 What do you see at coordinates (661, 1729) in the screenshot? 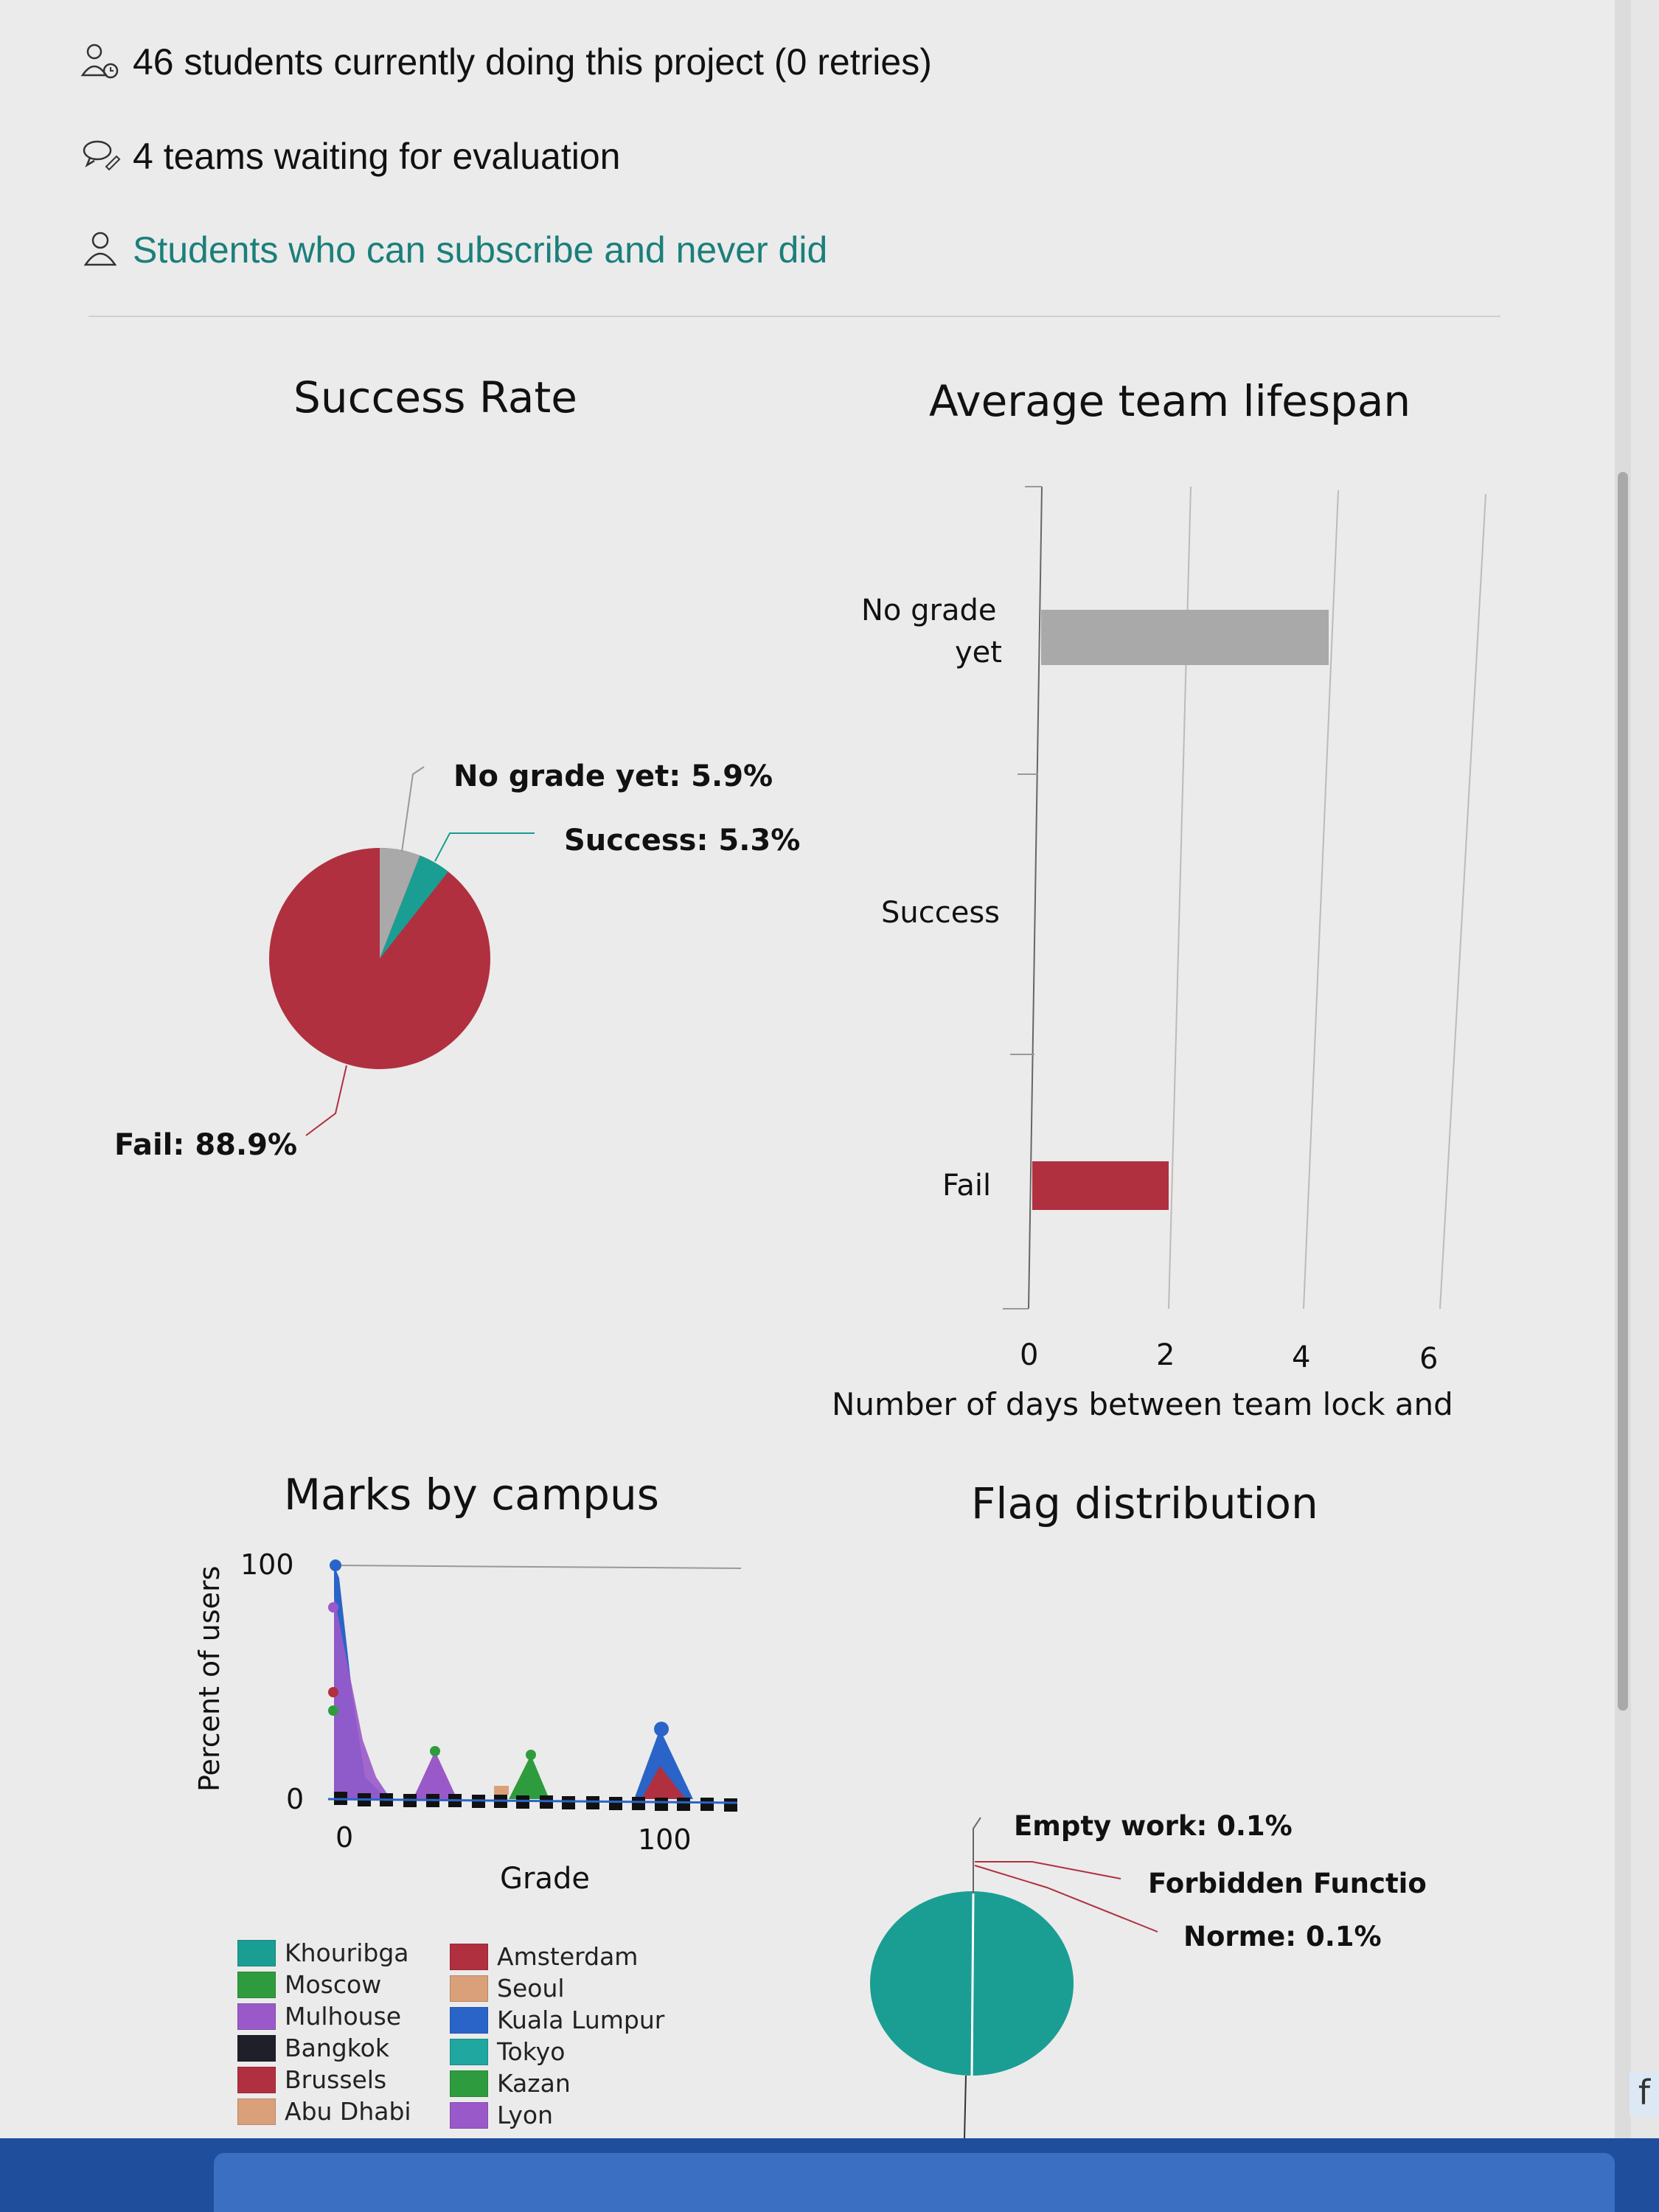
I see `point-kuala-peak` at bounding box center [661, 1729].